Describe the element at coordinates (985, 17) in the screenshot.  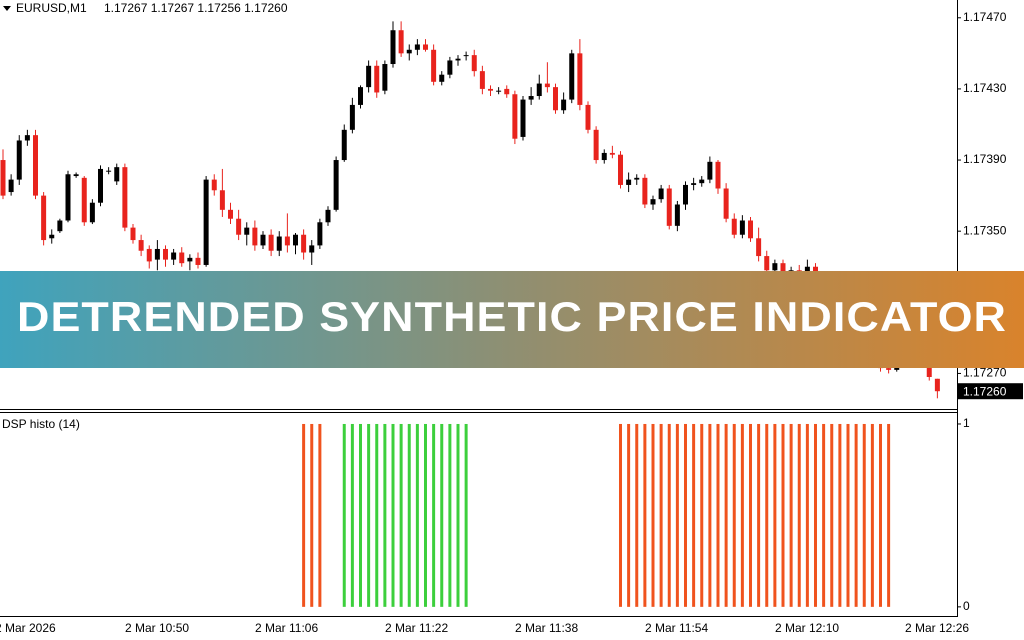
I see `y-tick-label: 1.17470` at that location.